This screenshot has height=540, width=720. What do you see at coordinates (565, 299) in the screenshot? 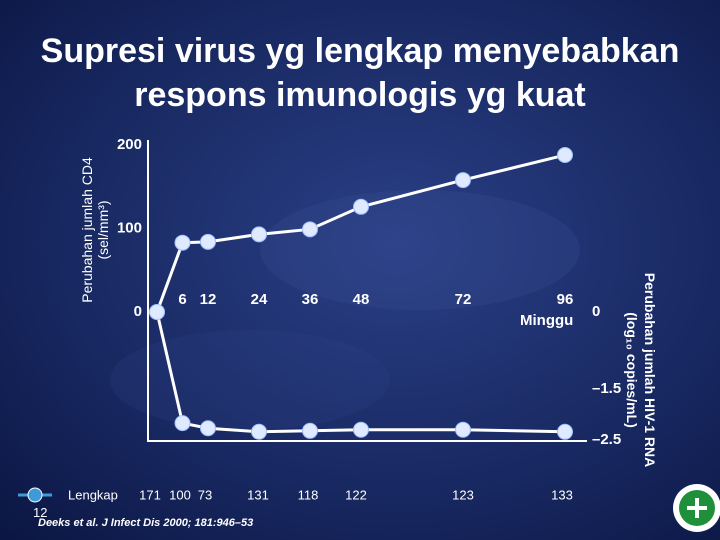
I see `x-tick-label: 96` at bounding box center [565, 299].